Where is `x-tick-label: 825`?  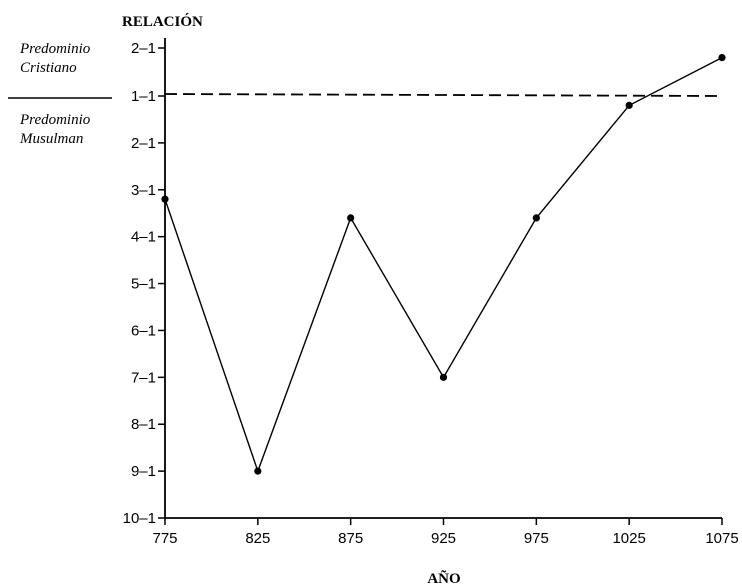 x-tick-label: 825 is located at coordinates (257, 538).